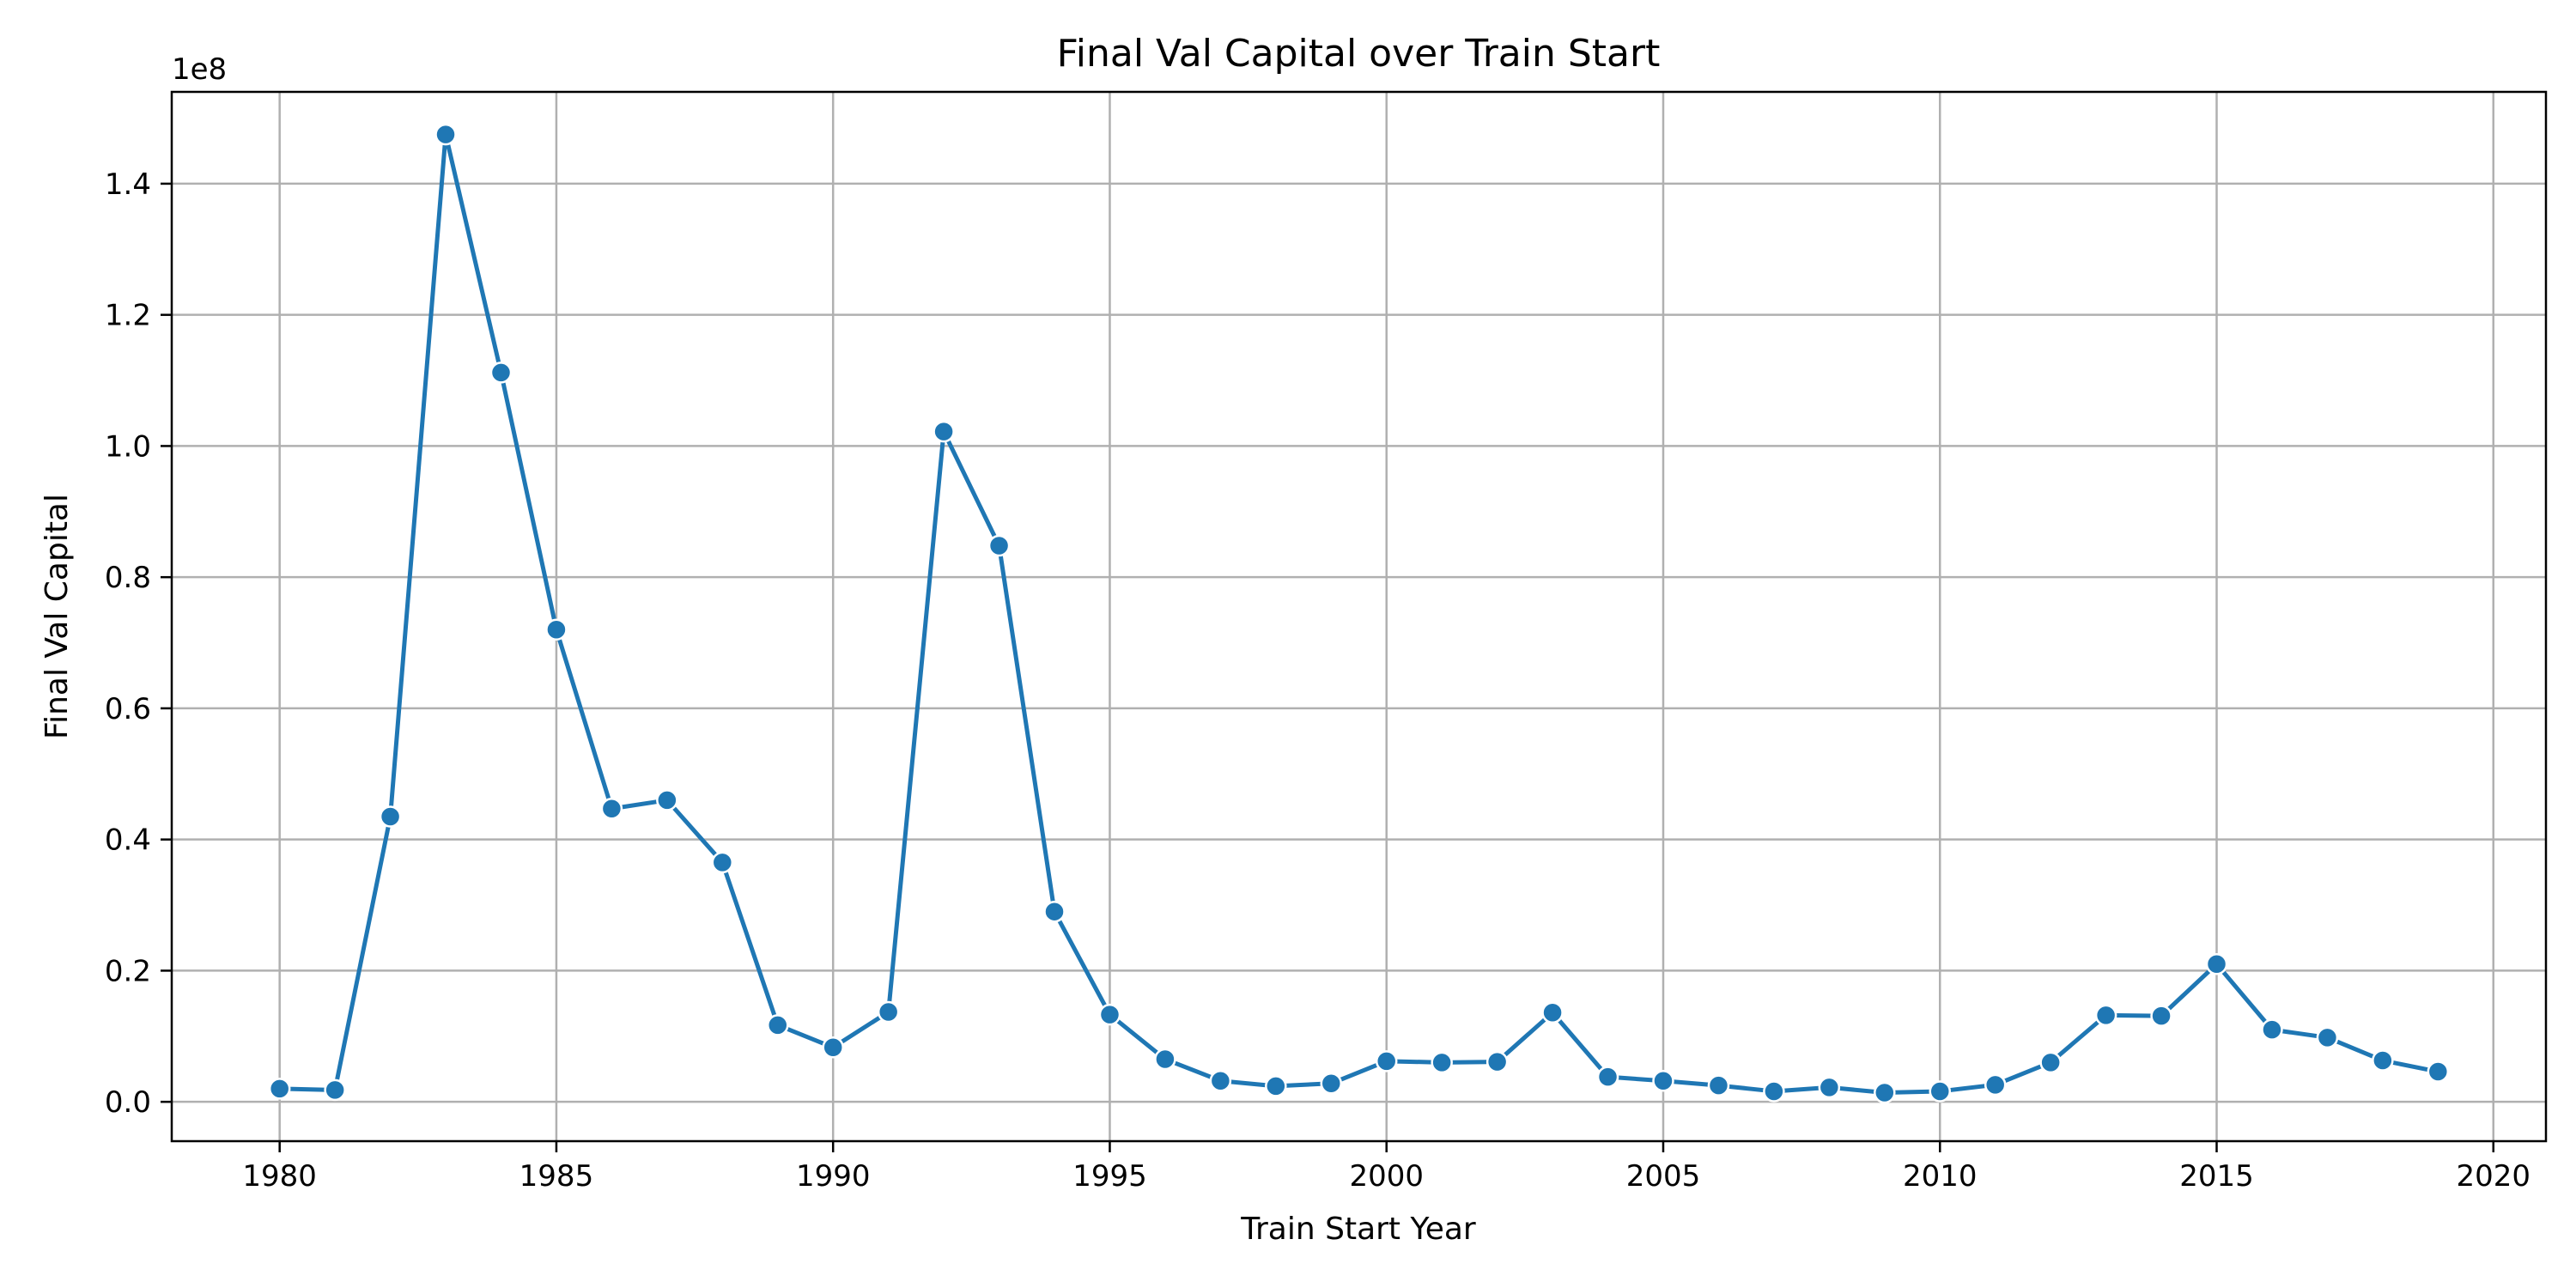  I want to click on x-tick-label: 2015, so click(2216, 1177).